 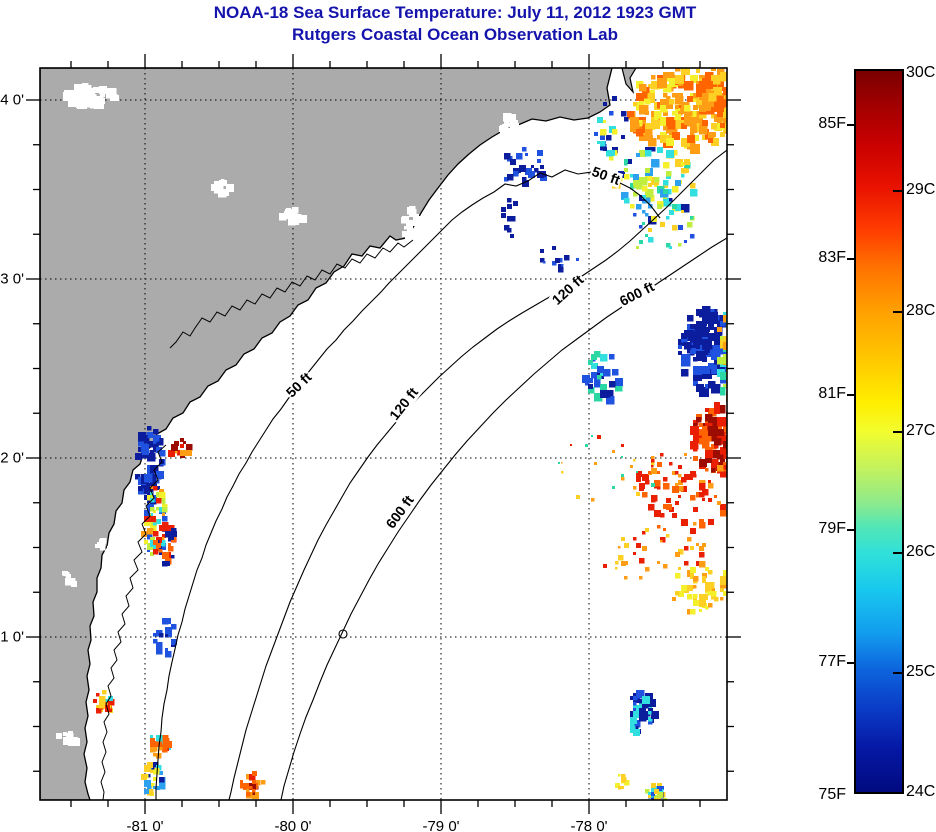 What do you see at coordinates (879, 431) in the screenshot?
I see `temperature-colorbar` at bounding box center [879, 431].